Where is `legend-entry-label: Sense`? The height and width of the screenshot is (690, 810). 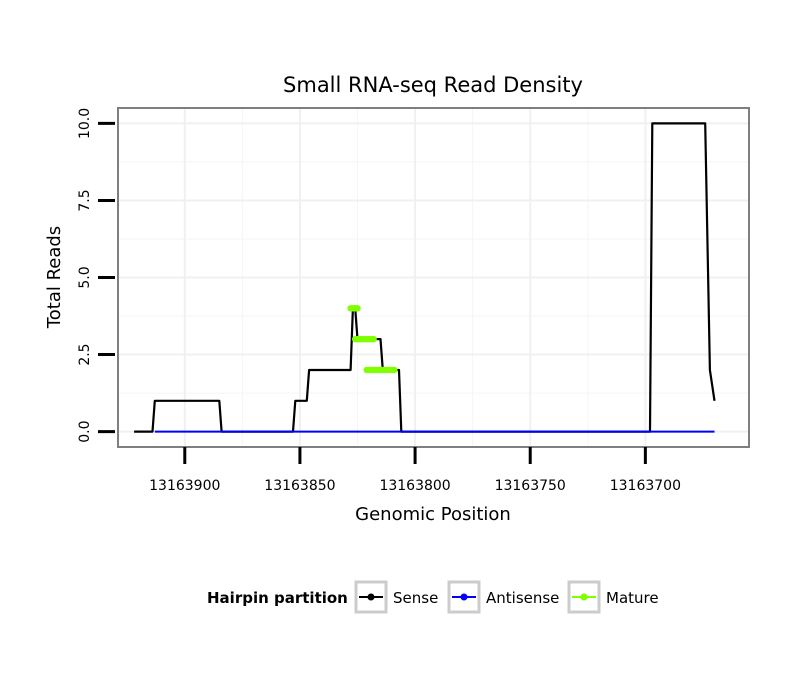 legend-entry-label: Sense is located at coordinates (415, 598).